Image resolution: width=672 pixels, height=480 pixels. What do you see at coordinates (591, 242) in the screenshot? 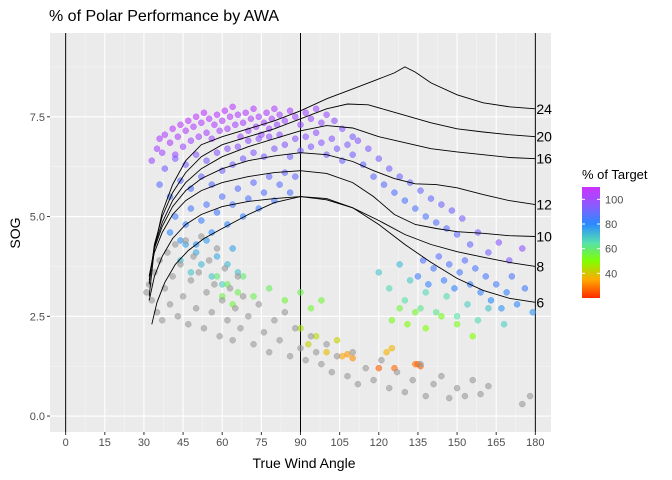
I see `legend-colorbar` at bounding box center [591, 242].